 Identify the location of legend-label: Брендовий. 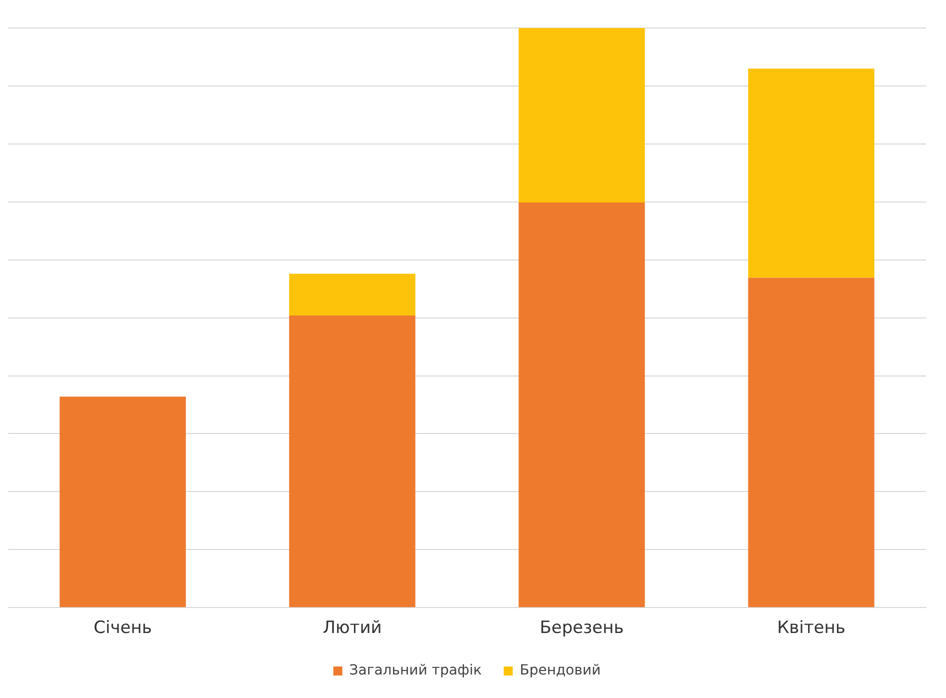
(560, 670).